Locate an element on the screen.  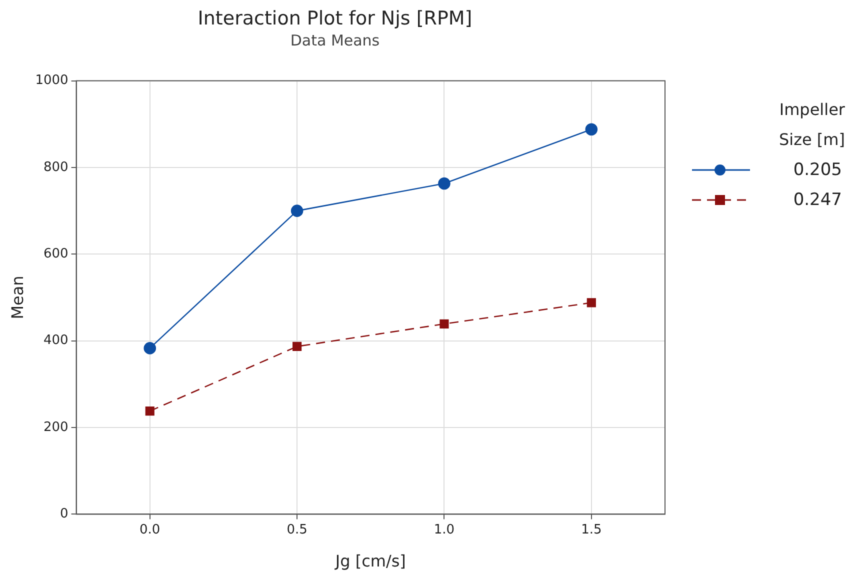
y-tick-label: 400 is located at coordinates (55, 340).